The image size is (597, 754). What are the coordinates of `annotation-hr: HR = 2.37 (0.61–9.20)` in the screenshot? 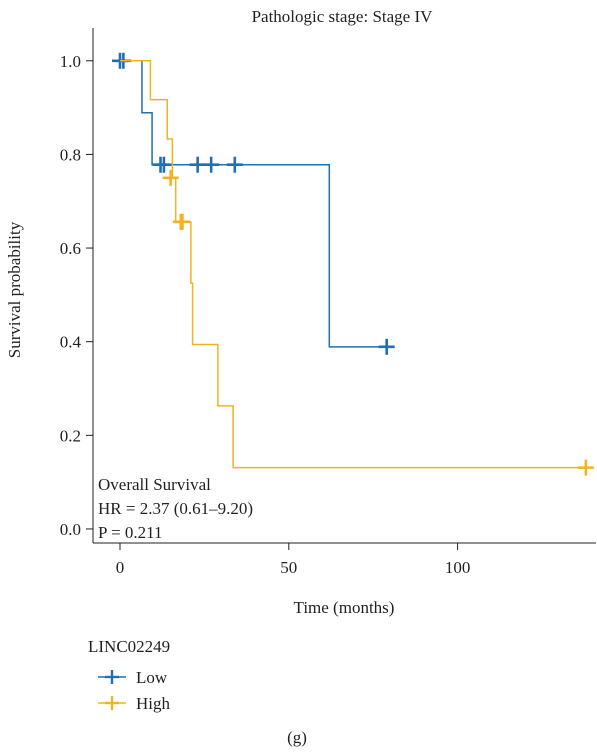 It's located at (175, 508).